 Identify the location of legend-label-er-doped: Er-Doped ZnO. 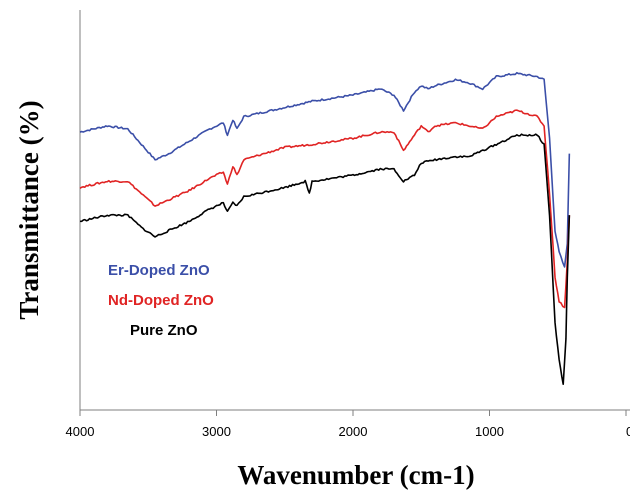
(159, 270).